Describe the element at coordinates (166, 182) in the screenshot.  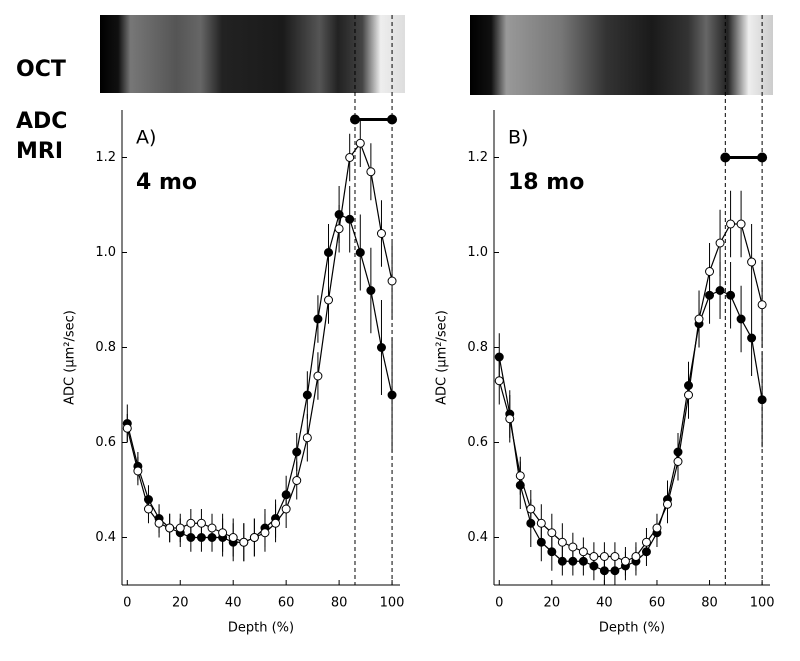
I see `panel-subtitle: 4 mo` at that location.